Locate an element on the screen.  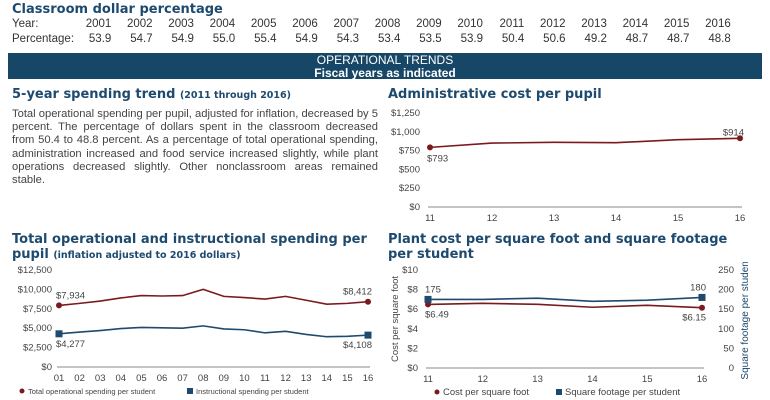
y-tick-label: $500 is located at coordinates (409, 169).